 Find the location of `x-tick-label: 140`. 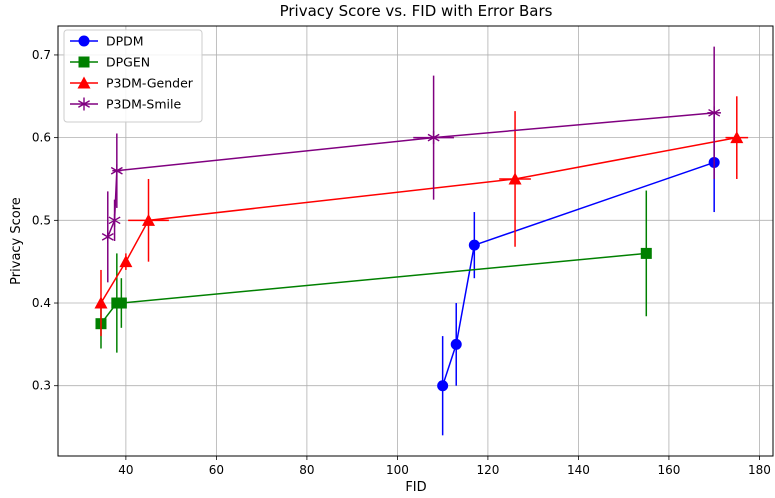

x-tick-label: 140 is located at coordinates (578, 470).